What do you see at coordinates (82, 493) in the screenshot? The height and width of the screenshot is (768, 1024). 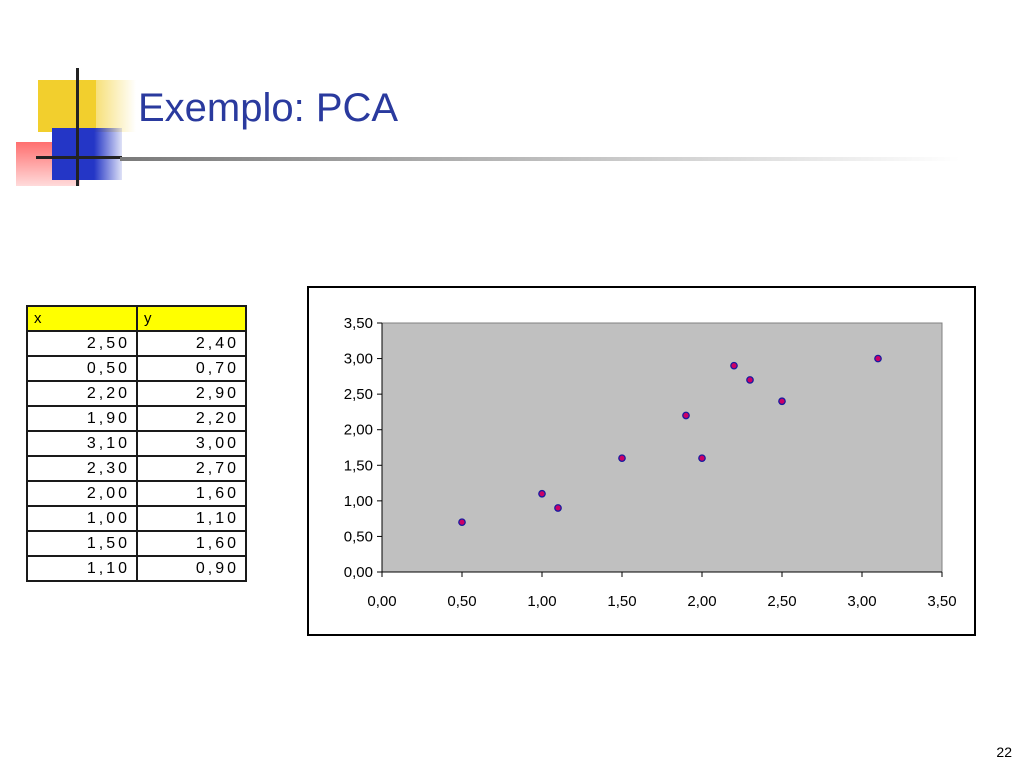 I see `cell-x: 2,00` at bounding box center [82, 493].